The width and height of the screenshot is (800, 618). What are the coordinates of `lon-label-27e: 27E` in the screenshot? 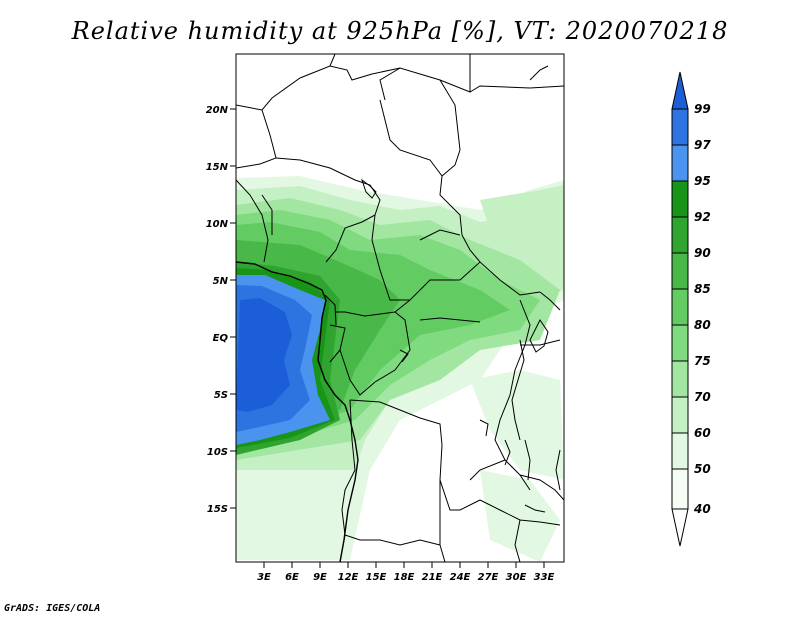 It's located at (488, 577).